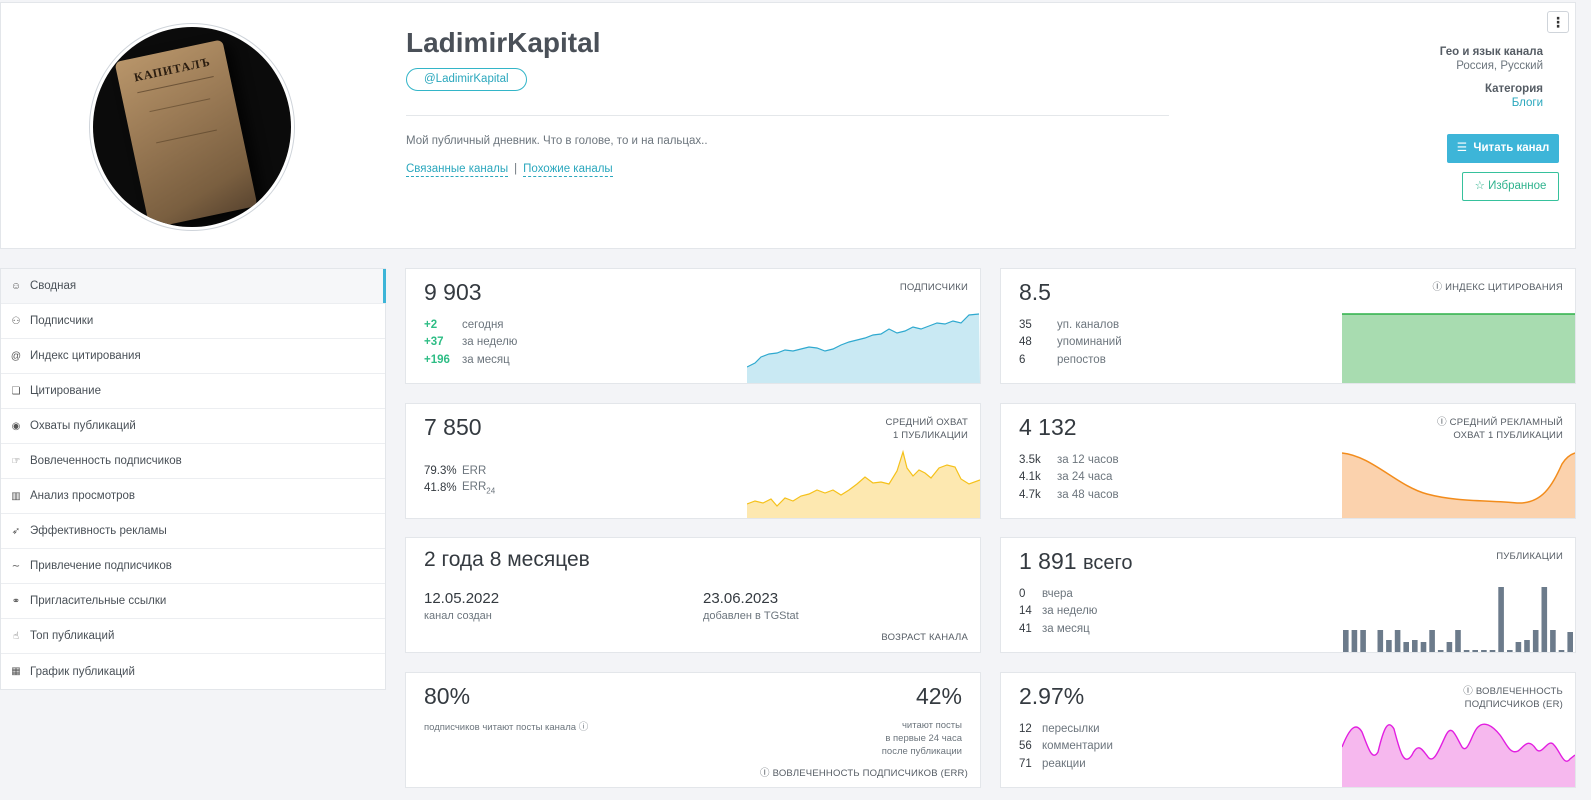 Image resolution: width=1591 pixels, height=800 pixels. What do you see at coordinates (467, 359) in the screenshot?
I see `stat-row: +196 за месяц` at bounding box center [467, 359].